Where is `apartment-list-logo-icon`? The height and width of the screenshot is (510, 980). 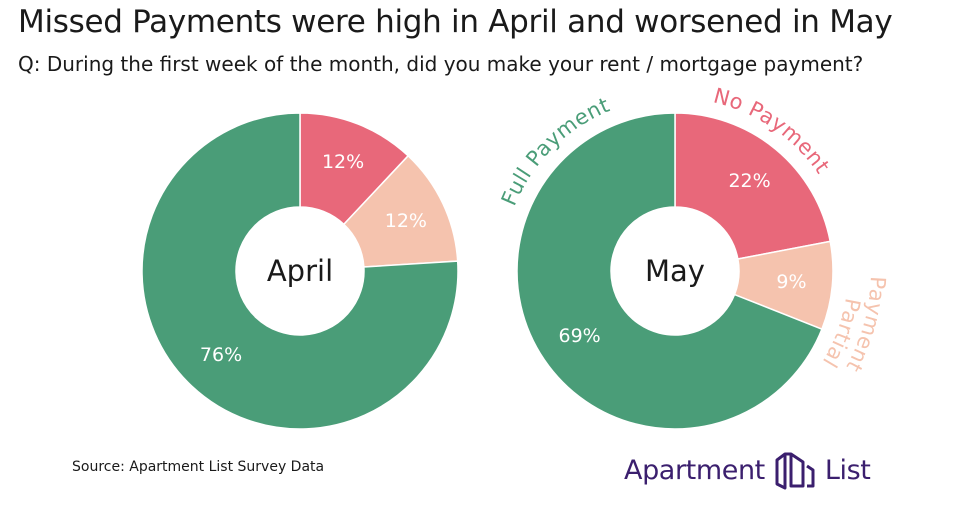 apartment-list-logo-icon is located at coordinates (795, 471).